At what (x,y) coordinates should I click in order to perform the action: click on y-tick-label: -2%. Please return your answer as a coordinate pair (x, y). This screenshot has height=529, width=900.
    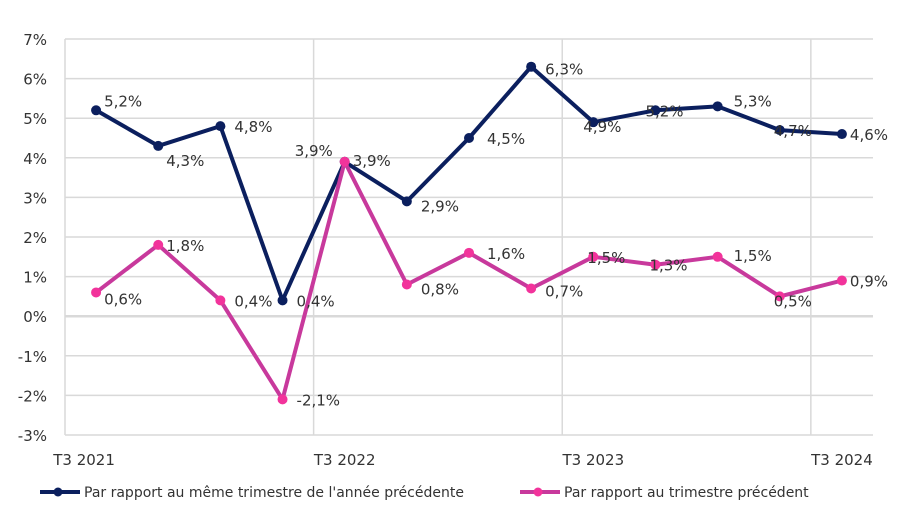
    Looking at the image, I should click on (32, 396).